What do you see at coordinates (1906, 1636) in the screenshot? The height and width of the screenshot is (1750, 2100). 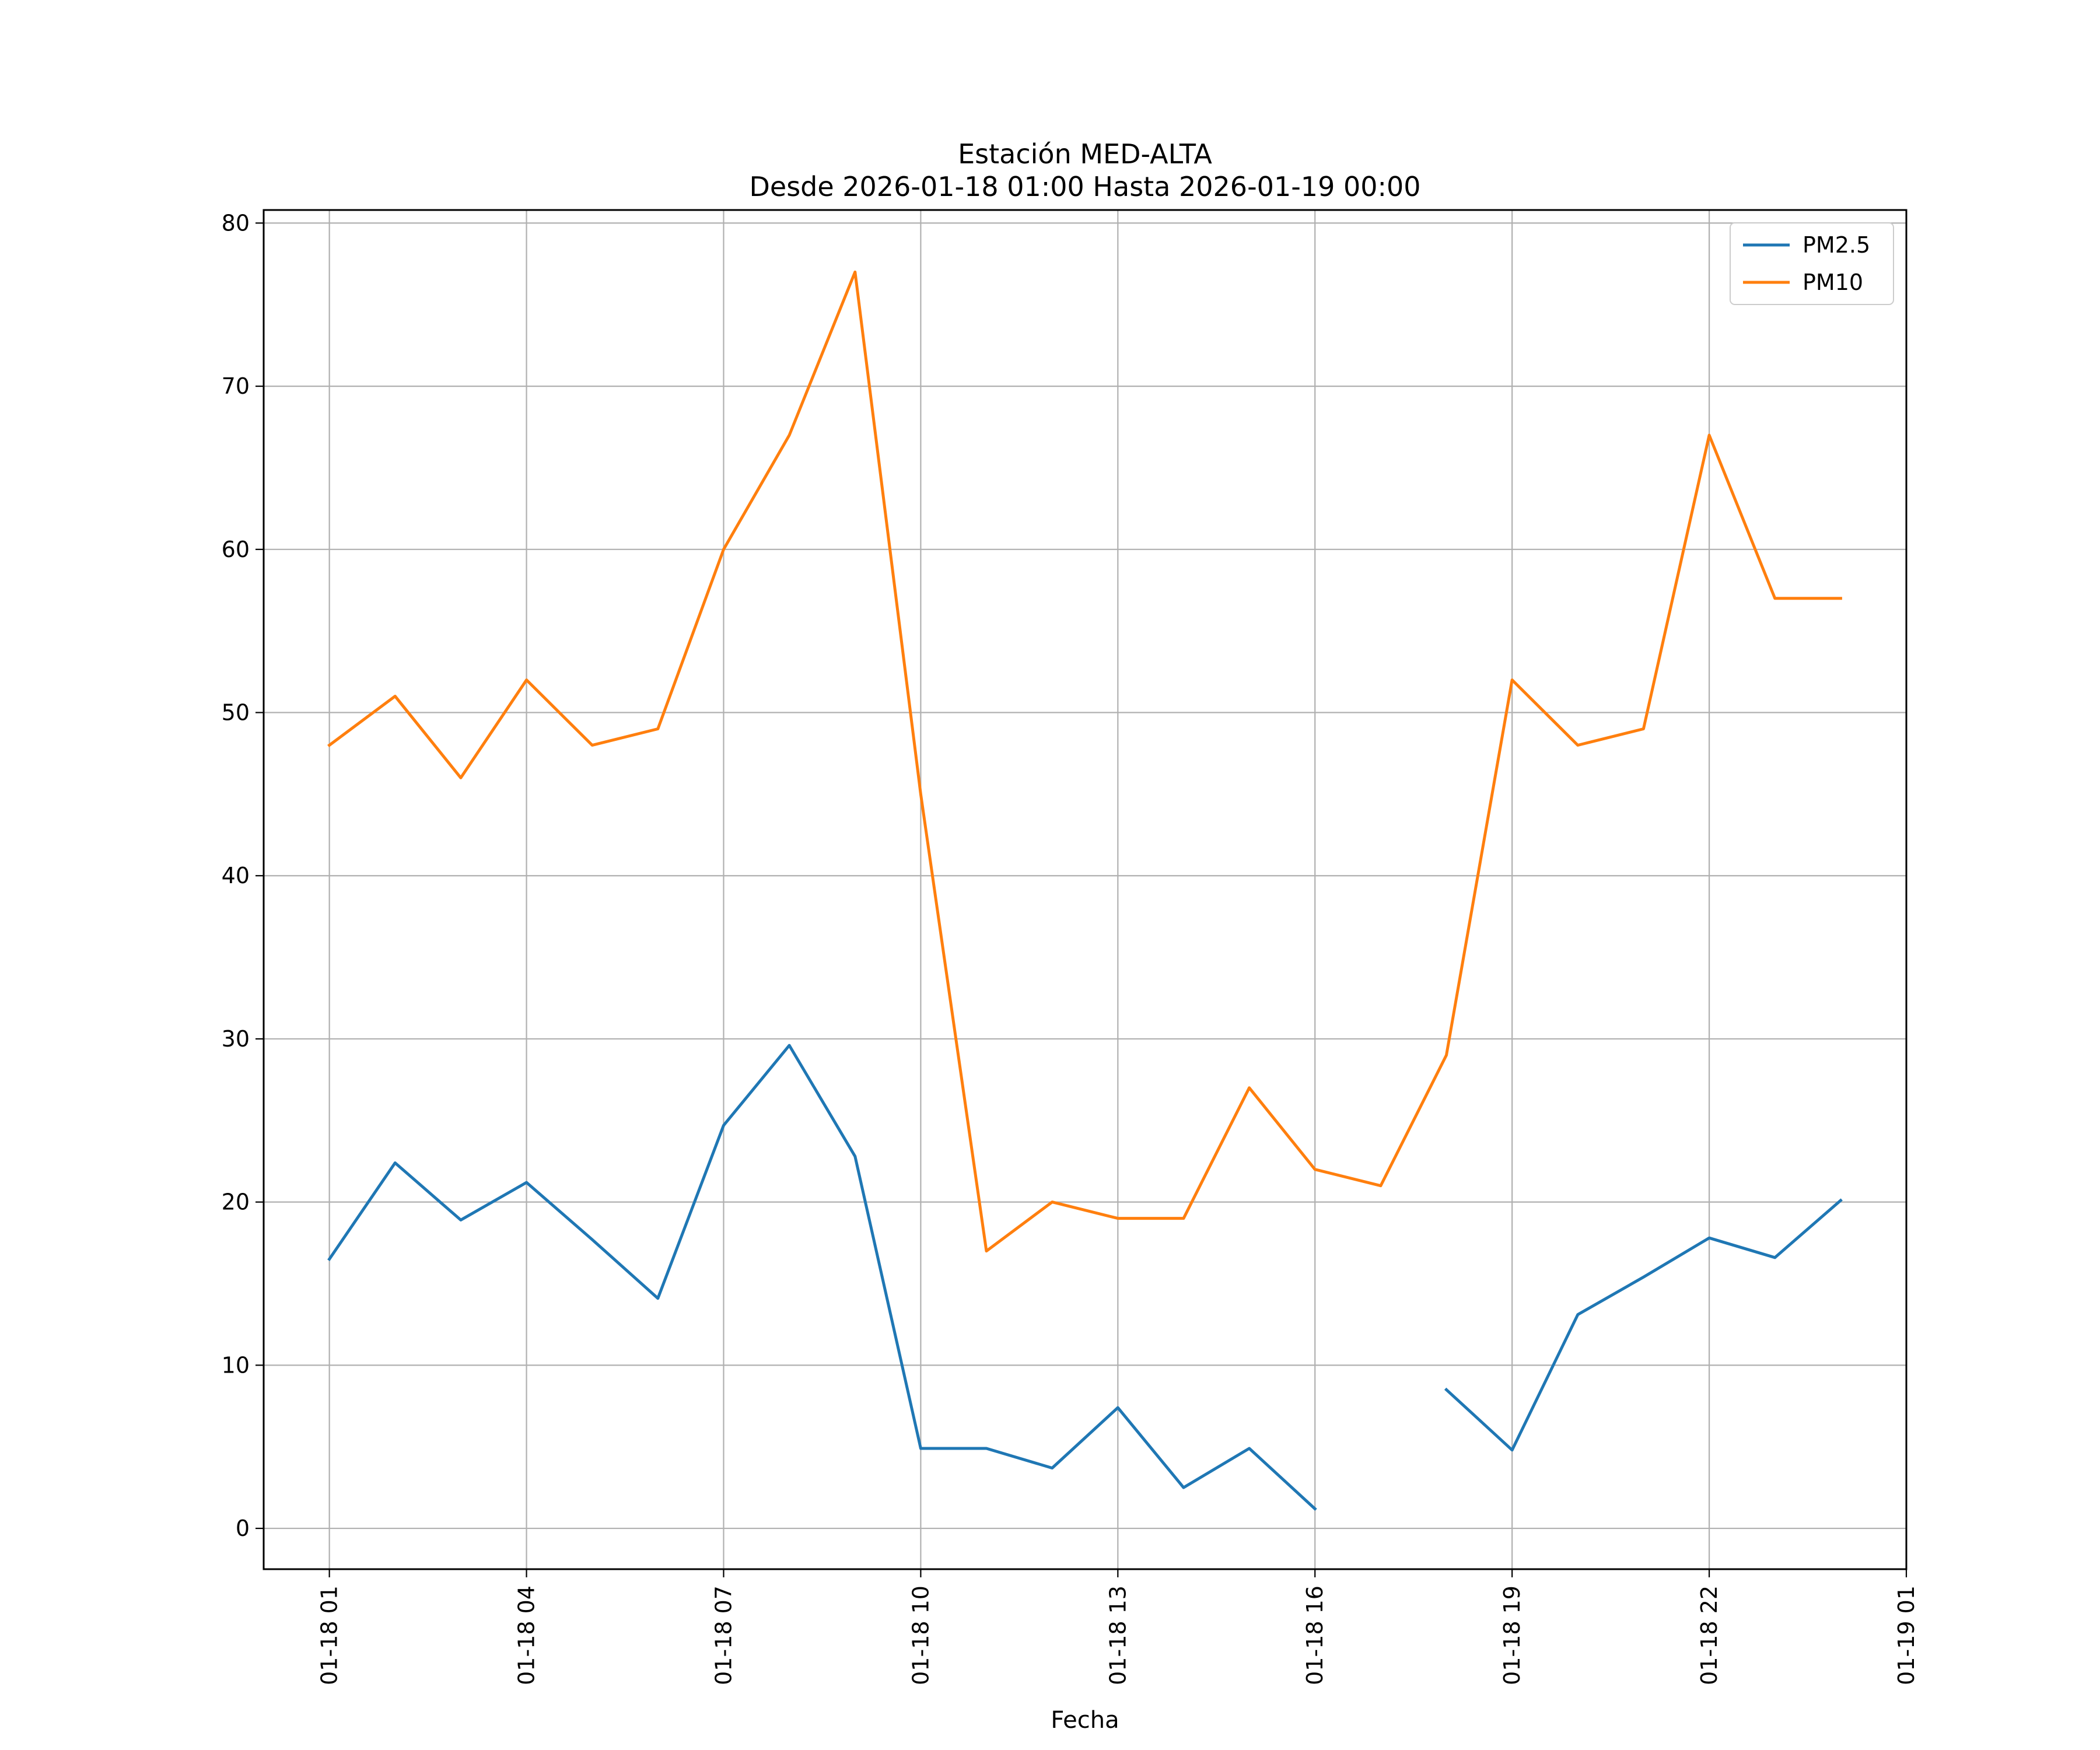 I see `x-tick-label: 01-19 01` at bounding box center [1906, 1636].